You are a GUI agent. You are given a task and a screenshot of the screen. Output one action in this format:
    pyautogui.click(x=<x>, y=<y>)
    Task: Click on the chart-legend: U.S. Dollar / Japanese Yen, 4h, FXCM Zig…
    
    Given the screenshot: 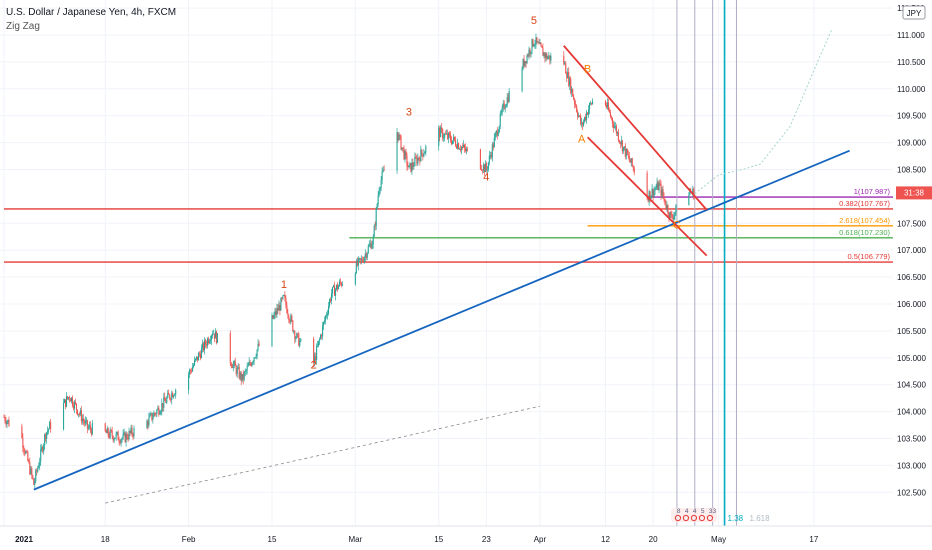 What is the action you would take?
    pyautogui.click(x=91, y=20)
    